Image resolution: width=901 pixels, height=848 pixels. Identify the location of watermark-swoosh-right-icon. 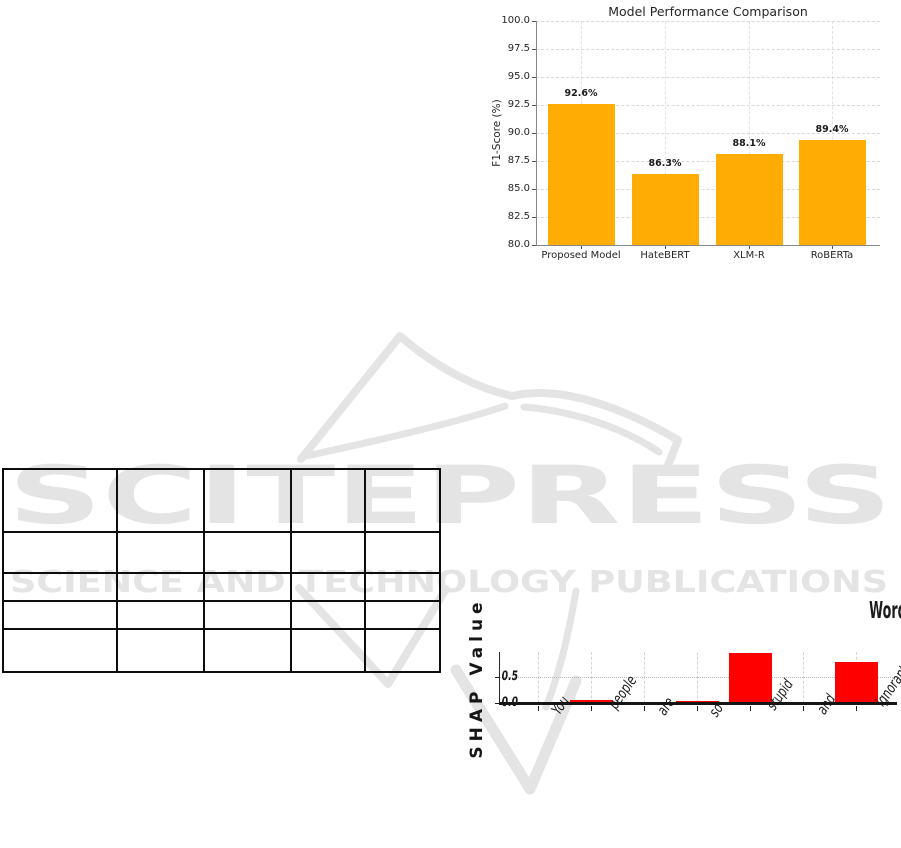
(516, 729).